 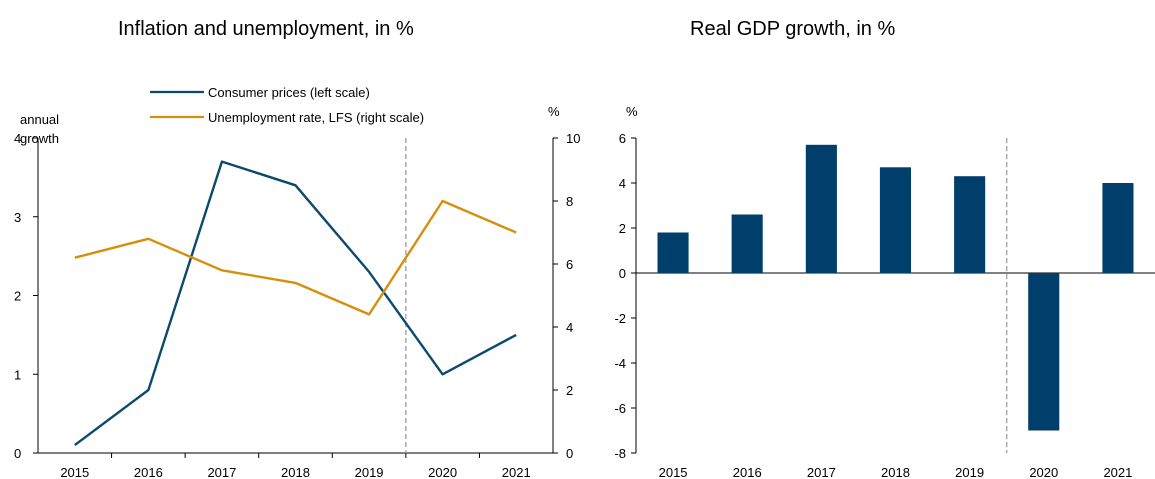 What do you see at coordinates (573, 138) in the screenshot?
I see `right-y-tick-label: 10` at bounding box center [573, 138].